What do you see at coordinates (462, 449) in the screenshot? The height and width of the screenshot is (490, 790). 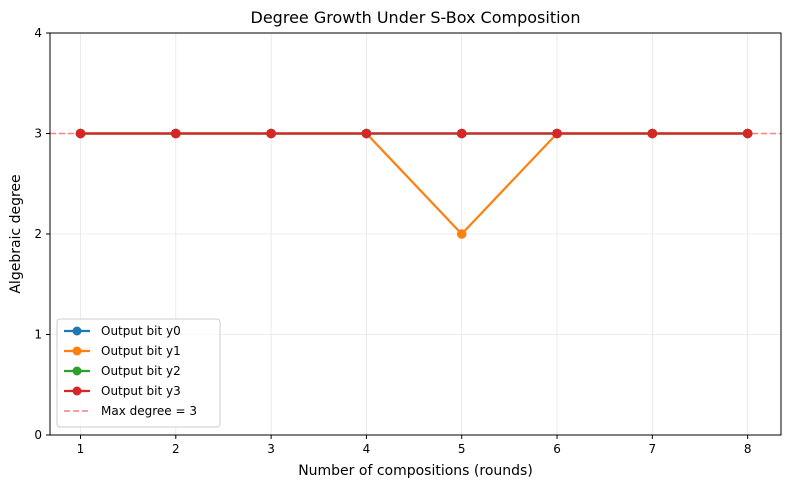 I see `x-tick-label: 5` at bounding box center [462, 449].